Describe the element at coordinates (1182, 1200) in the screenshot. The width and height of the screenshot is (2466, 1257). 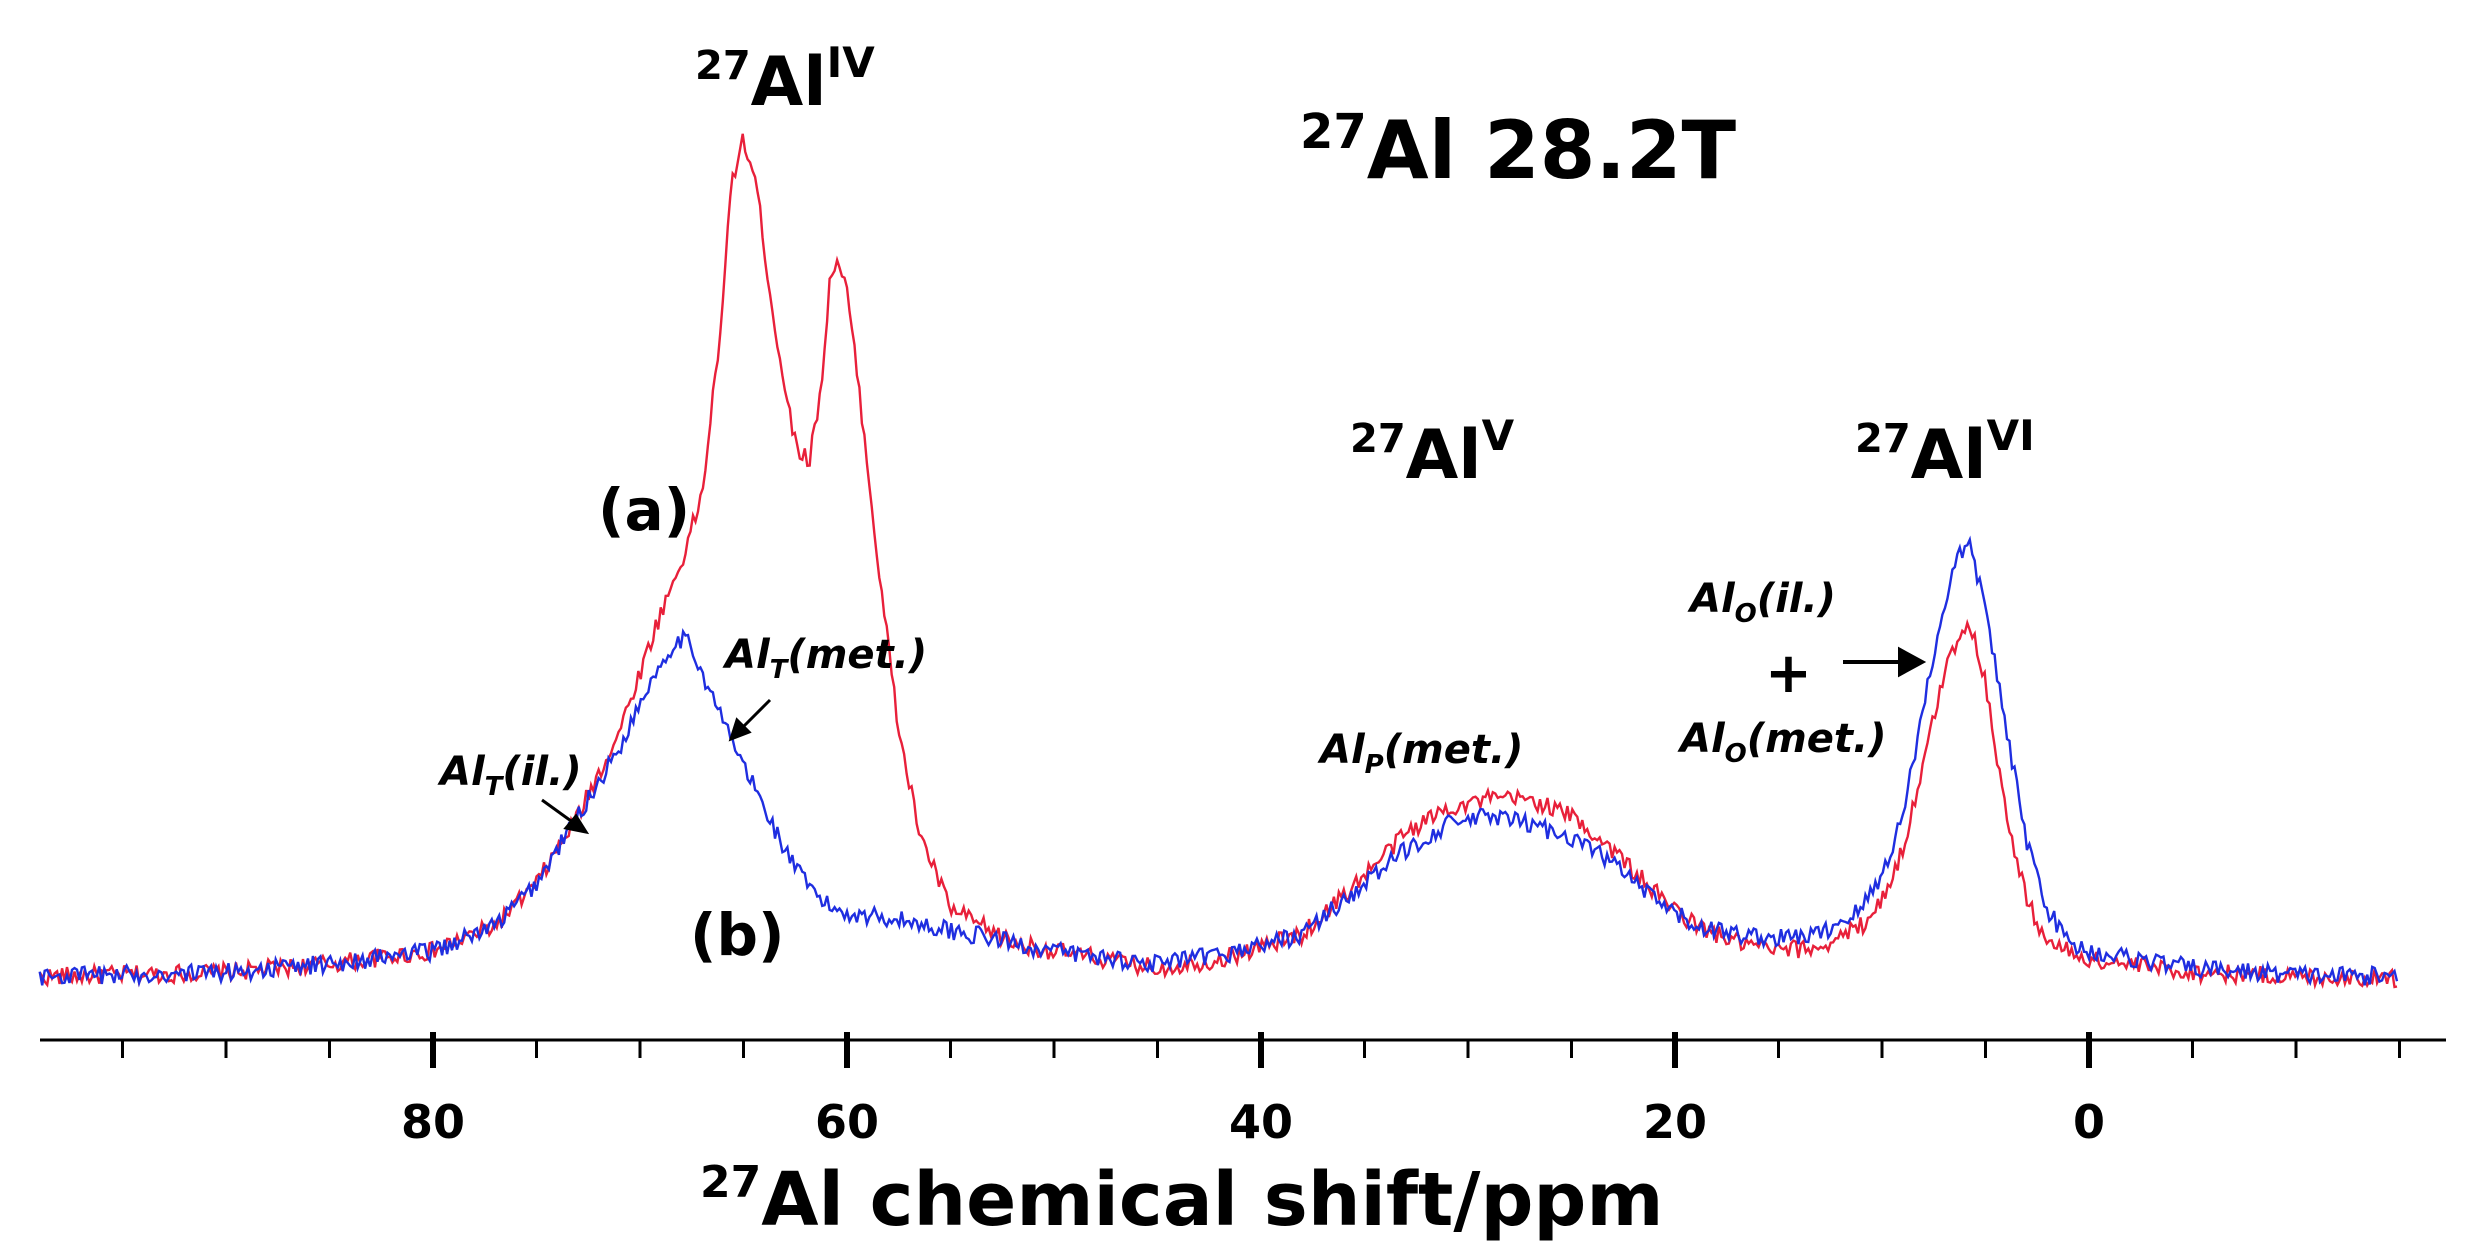
I see `x-axis-label: 27Al chemical shift/ppm` at that location.